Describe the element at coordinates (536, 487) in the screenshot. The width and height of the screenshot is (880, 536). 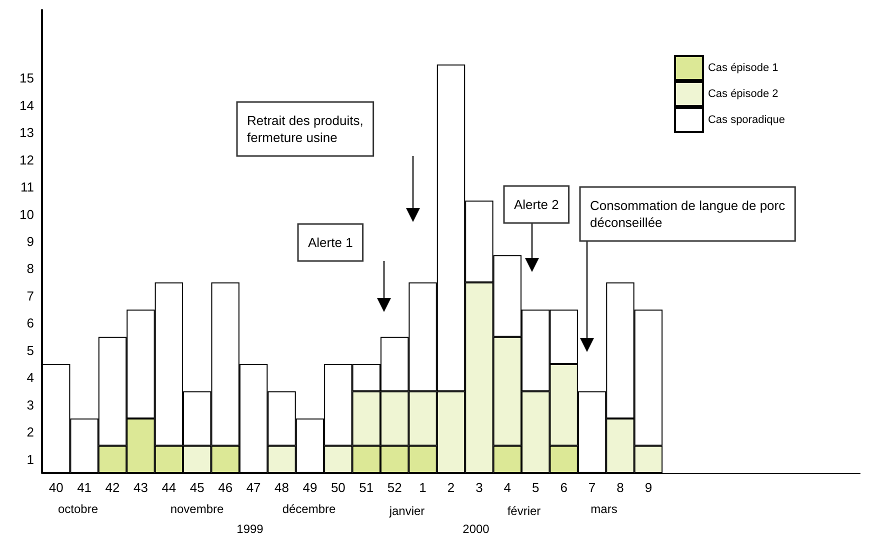
I see `x-tick-label: 5` at that location.